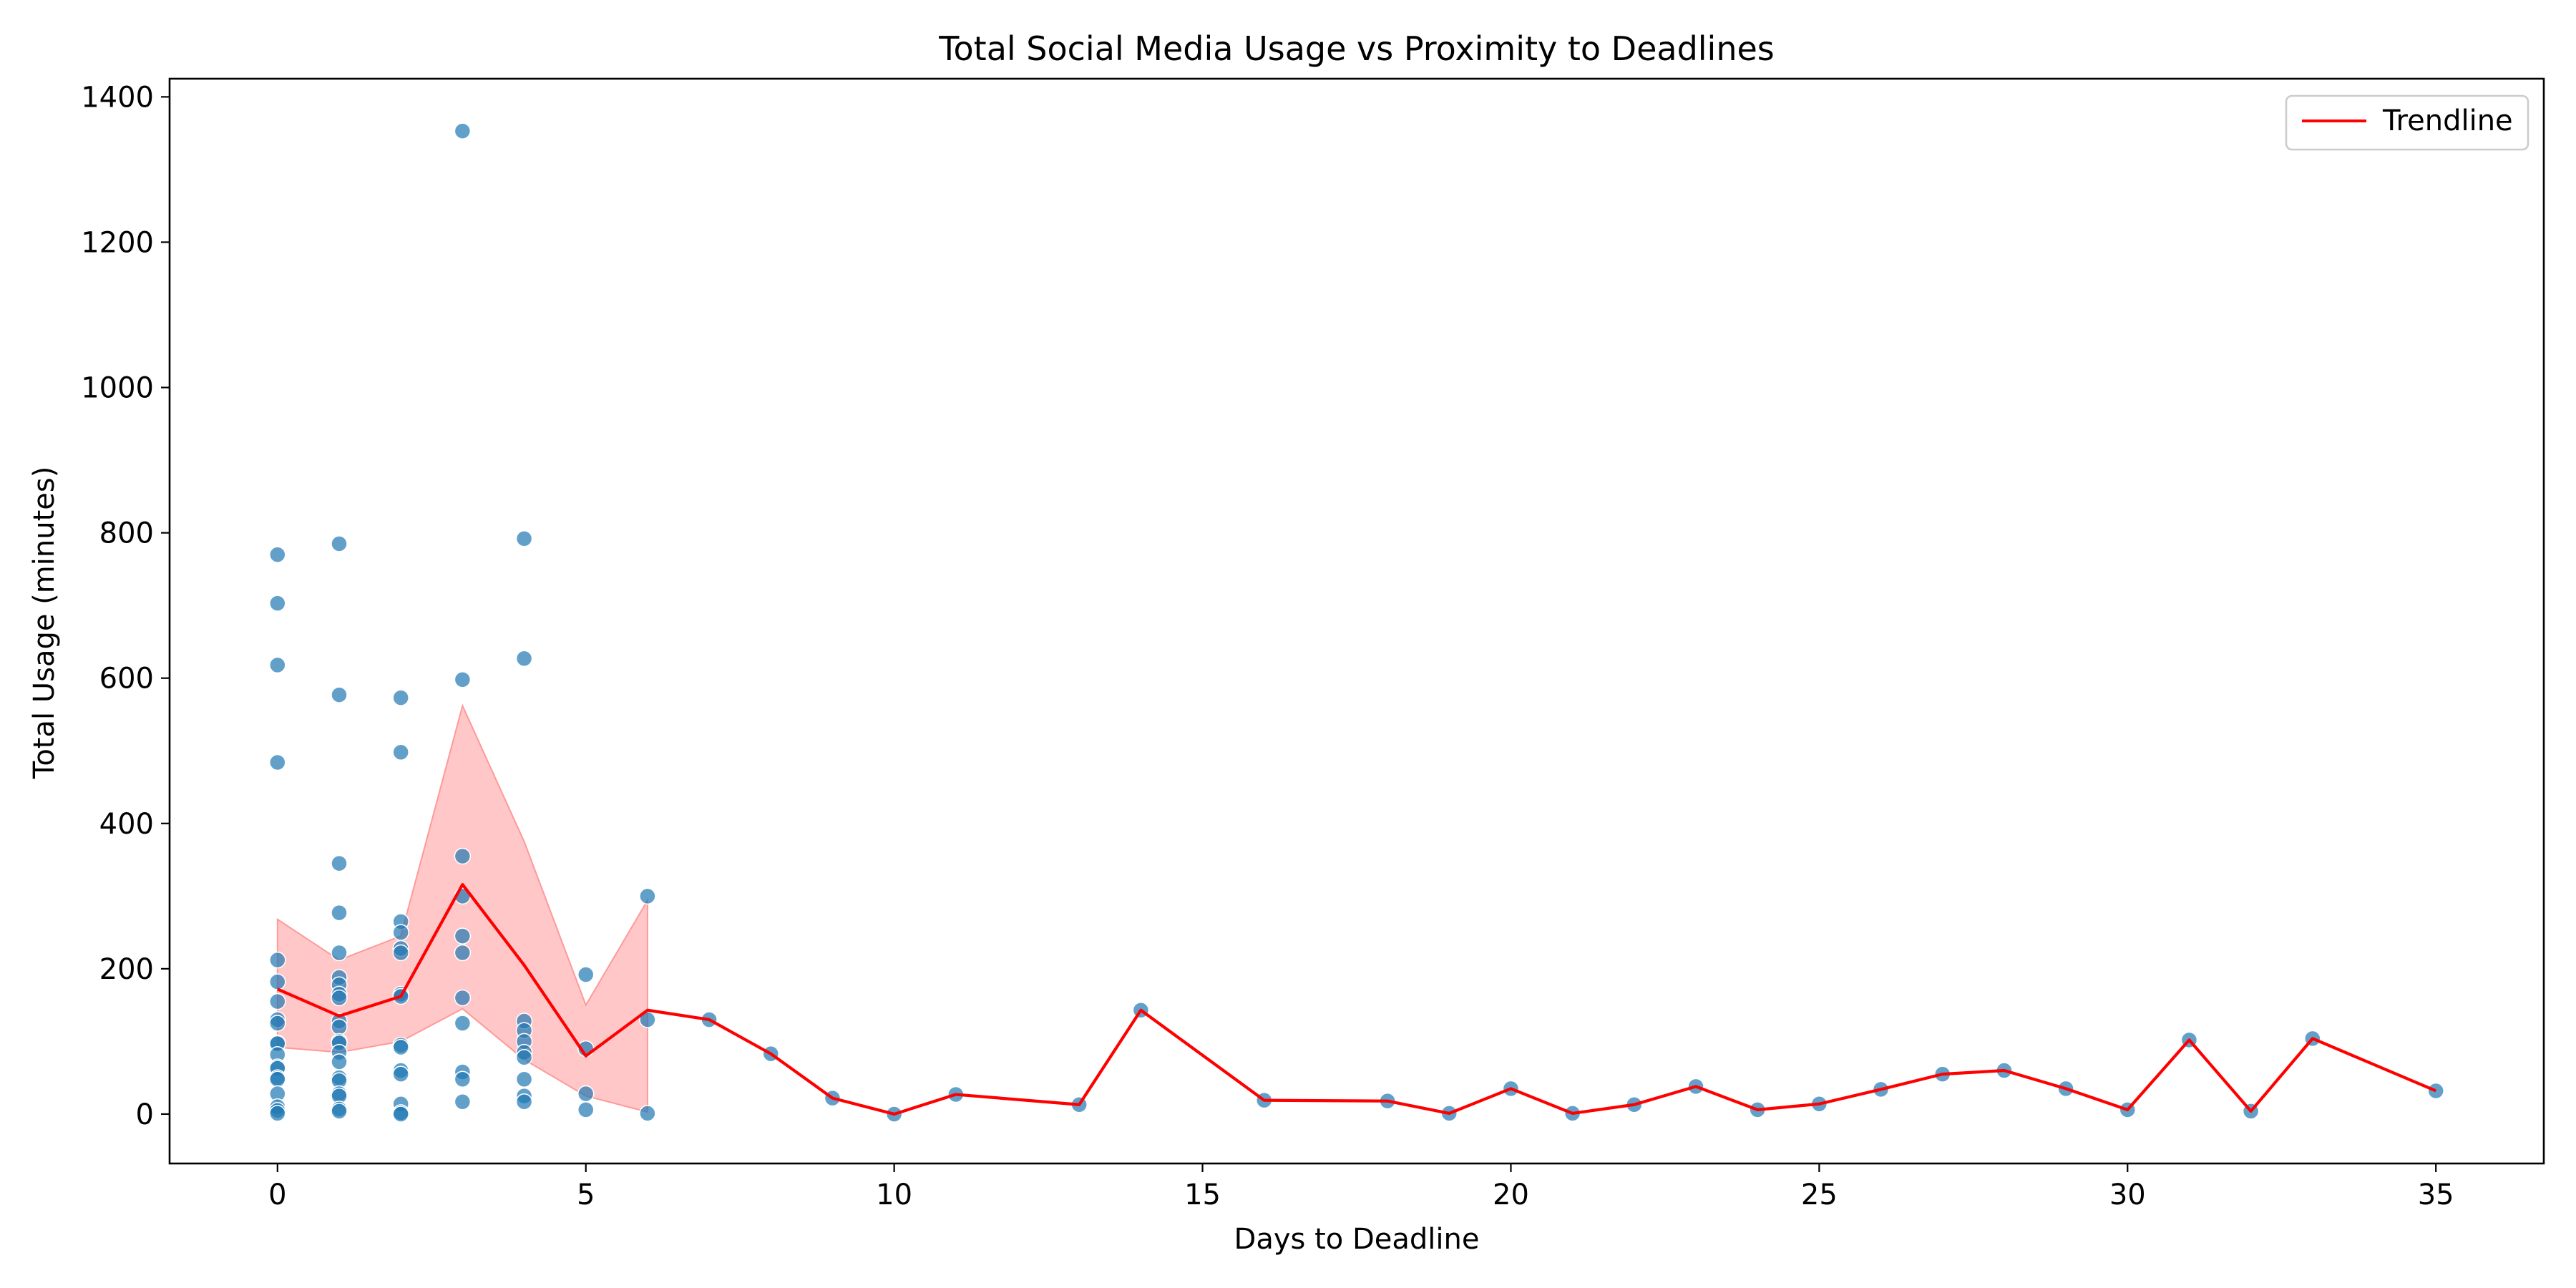  I want to click on legend: Trendline, so click(2407, 122).